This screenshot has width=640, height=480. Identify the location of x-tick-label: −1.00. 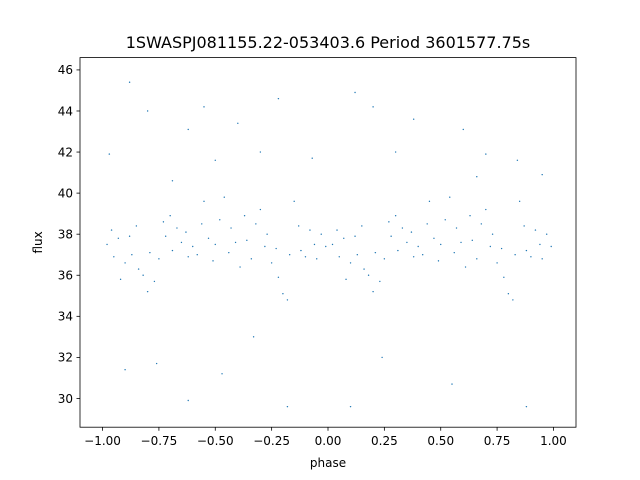
(102, 441).